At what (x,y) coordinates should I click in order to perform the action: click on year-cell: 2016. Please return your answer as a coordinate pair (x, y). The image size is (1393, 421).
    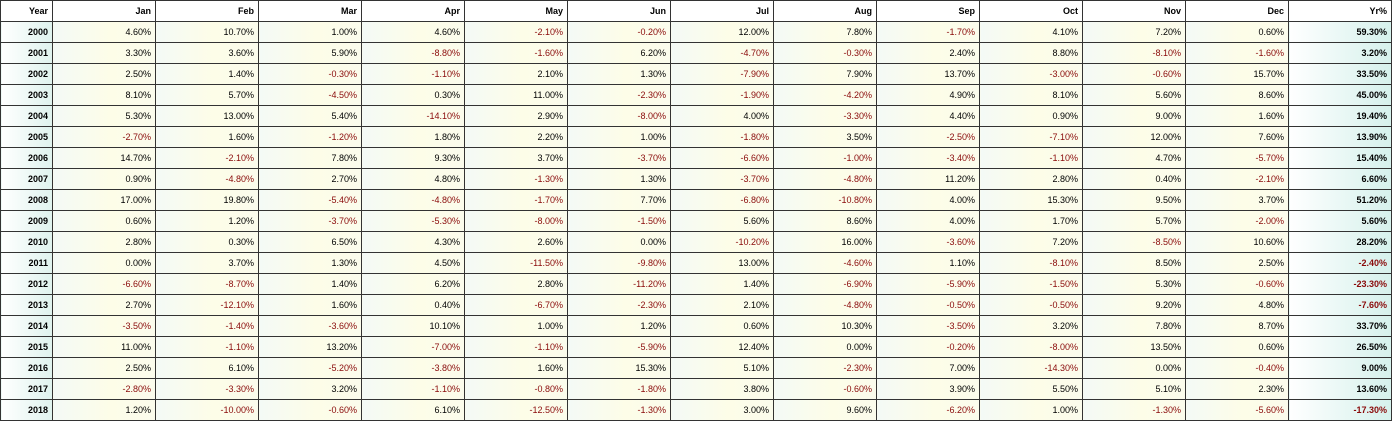
    Looking at the image, I should click on (26, 368).